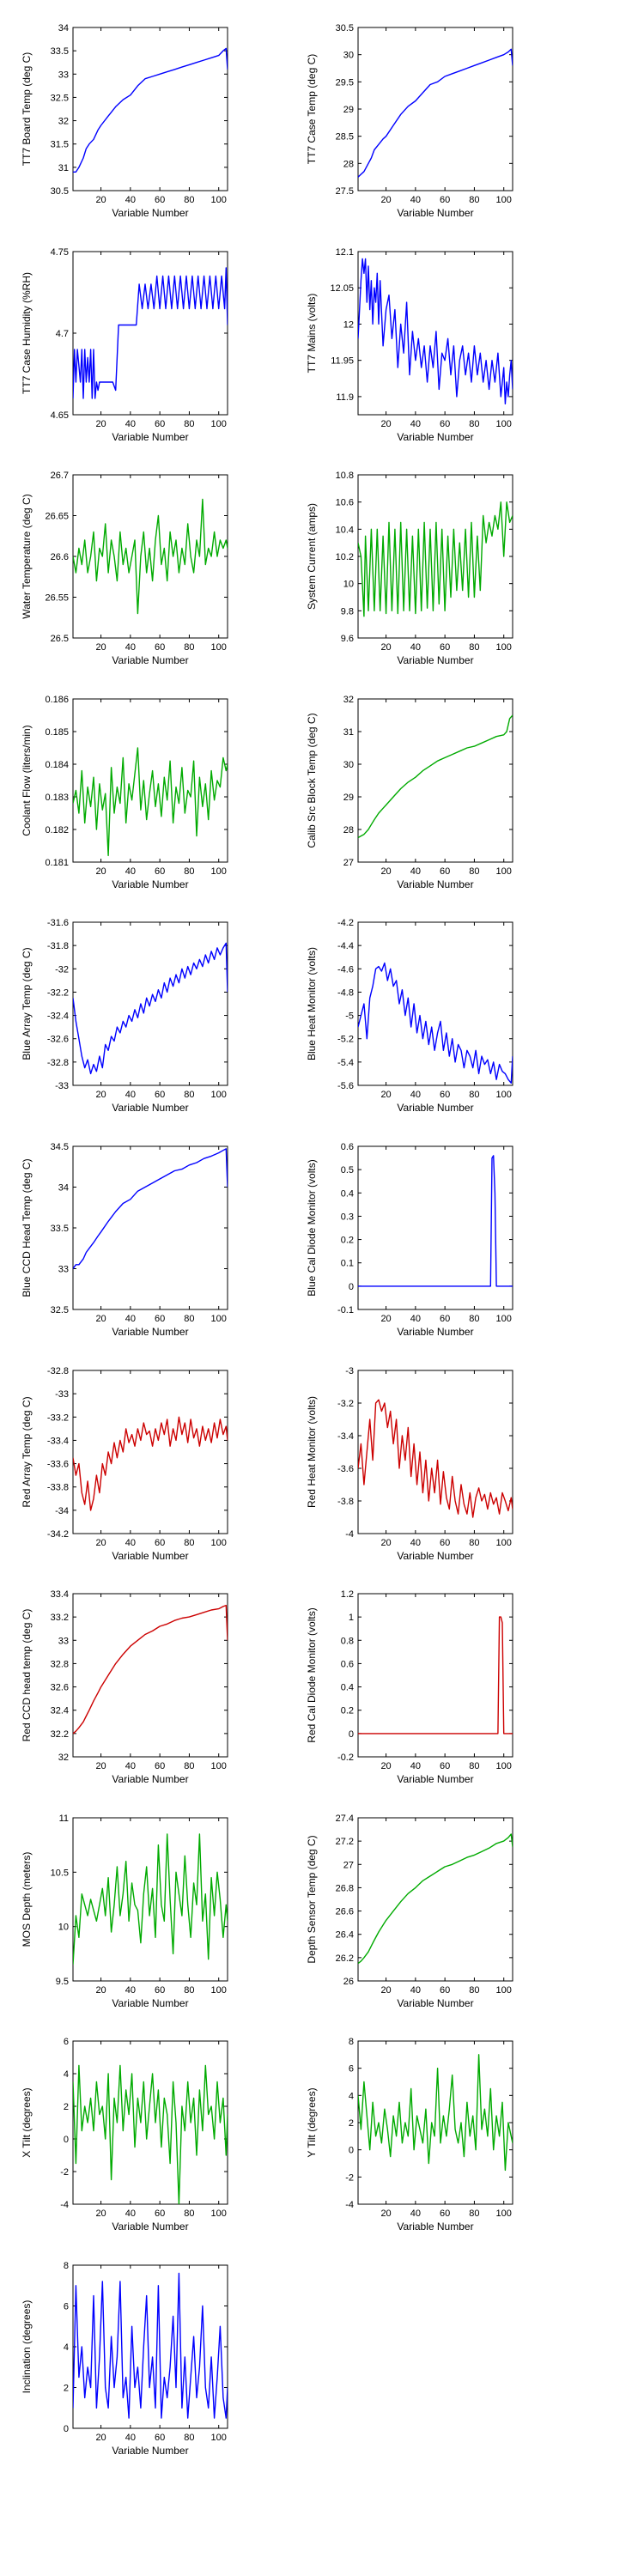 The height and width of the screenshot is (2576, 644). What do you see at coordinates (64, 1758) in the screenshot?
I see `y-tick-label: 32` at bounding box center [64, 1758].